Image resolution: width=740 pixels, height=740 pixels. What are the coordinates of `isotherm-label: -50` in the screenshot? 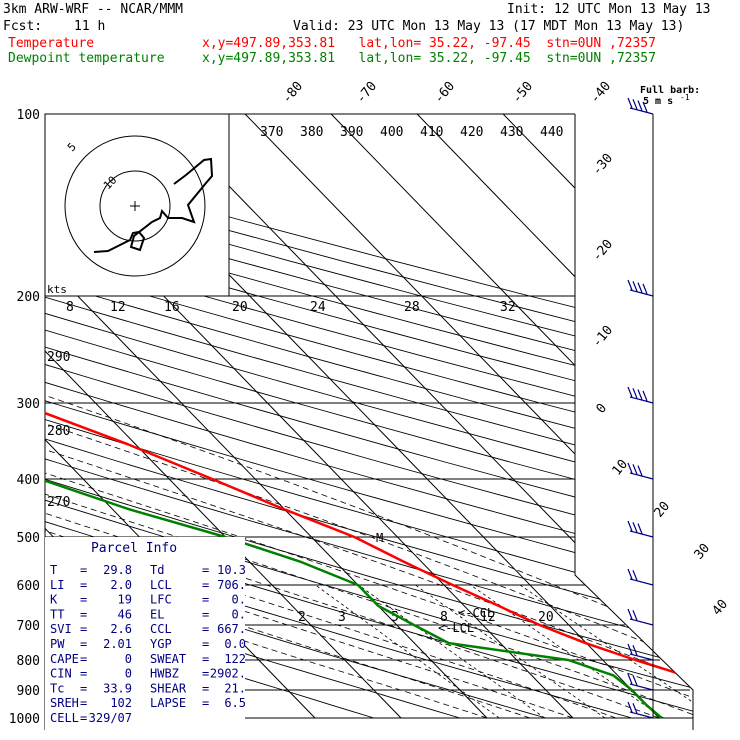 It's located at (523, 93).